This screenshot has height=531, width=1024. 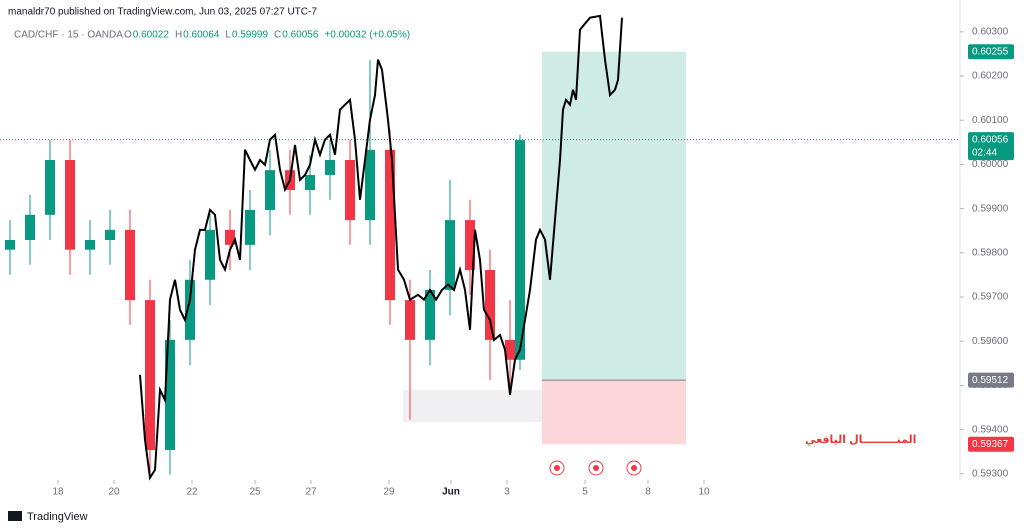 What do you see at coordinates (990, 473) in the screenshot?
I see `y-tick-label: 0.59300` at bounding box center [990, 473].